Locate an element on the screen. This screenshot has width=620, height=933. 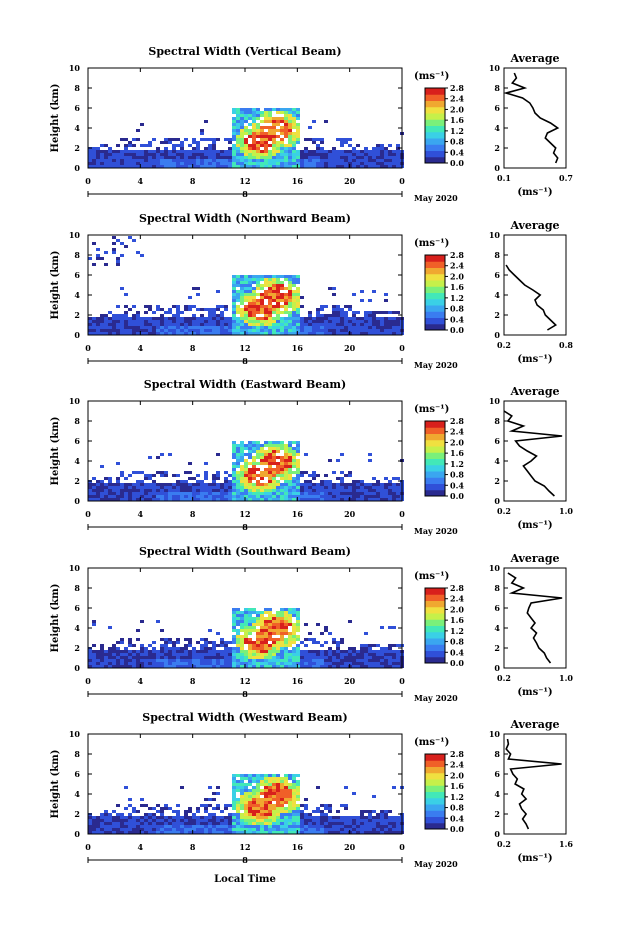
profile-y-tick-label: 2 is located at coordinates (497, 315).